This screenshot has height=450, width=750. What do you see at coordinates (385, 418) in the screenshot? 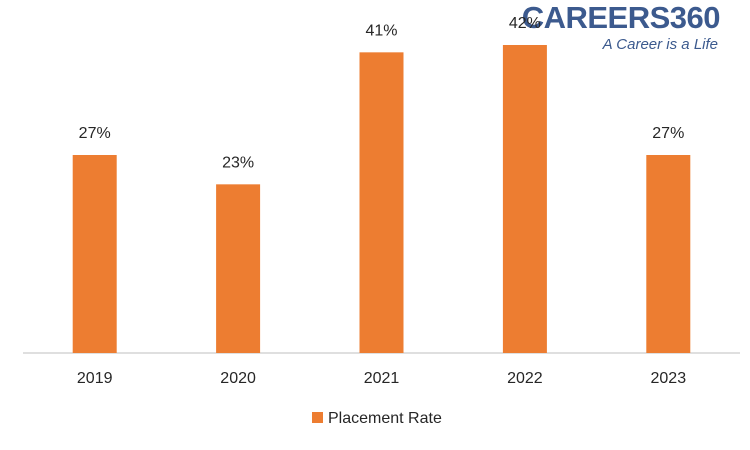
I see `legend-label: Placement Rate` at bounding box center [385, 418].